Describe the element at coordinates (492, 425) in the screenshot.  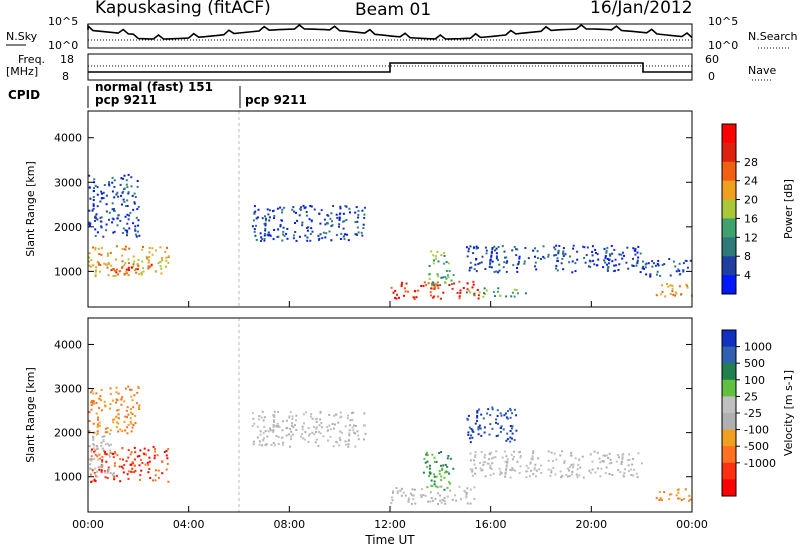
I see `velocity-region` at that location.